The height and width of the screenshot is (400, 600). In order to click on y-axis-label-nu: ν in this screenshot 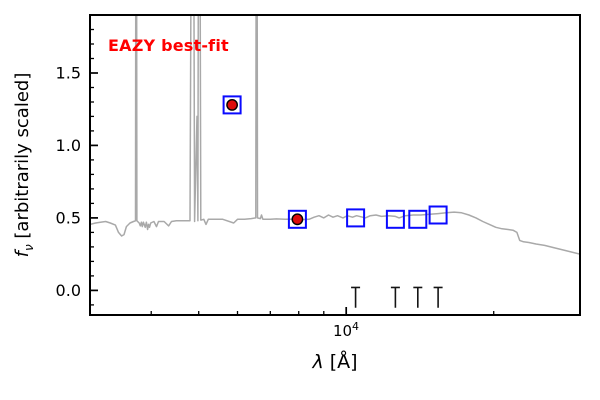, I will do `click(28, 248)`.